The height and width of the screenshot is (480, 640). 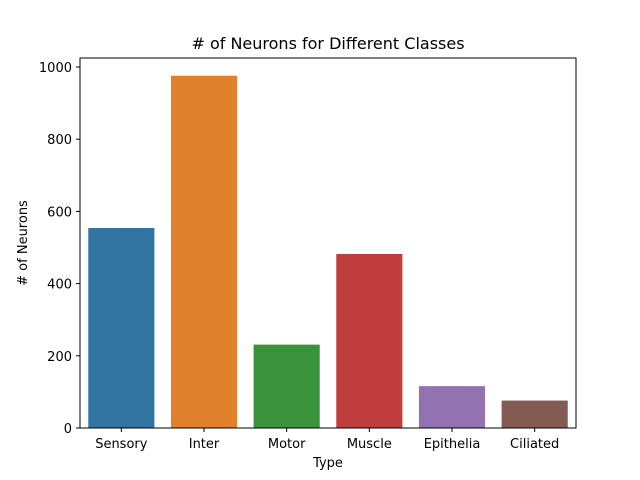 What do you see at coordinates (534, 444) in the screenshot?
I see `x-tick-label: Ciliated` at bounding box center [534, 444].